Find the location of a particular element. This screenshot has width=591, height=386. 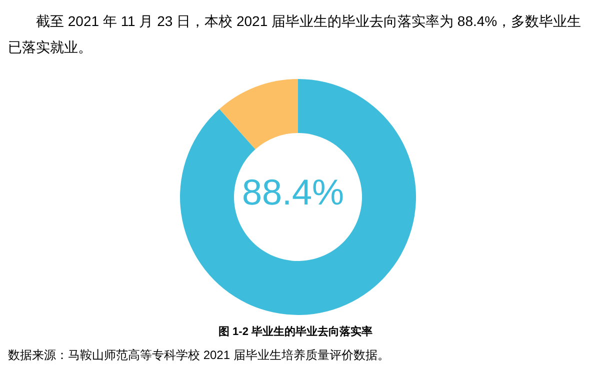

data-label: 88.4% is located at coordinates (293, 192).